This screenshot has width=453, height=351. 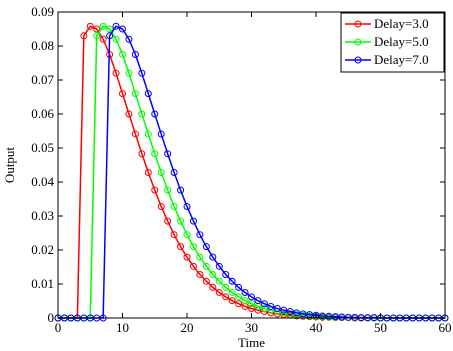 What do you see at coordinates (251, 342) in the screenshot?
I see `x-axis-label: Time` at bounding box center [251, 342].